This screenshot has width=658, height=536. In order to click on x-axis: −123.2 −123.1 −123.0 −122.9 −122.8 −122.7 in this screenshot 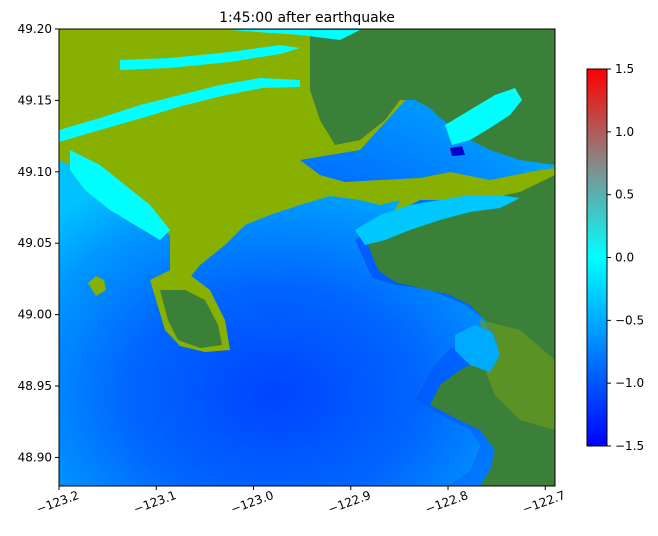, I will do `click(300, 501)`.